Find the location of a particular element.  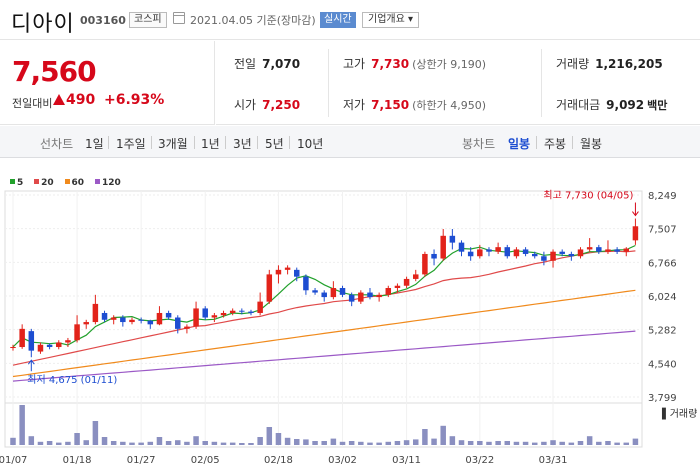

ma-legend: 5 20 60 120 is located at coordinates (69, 183).